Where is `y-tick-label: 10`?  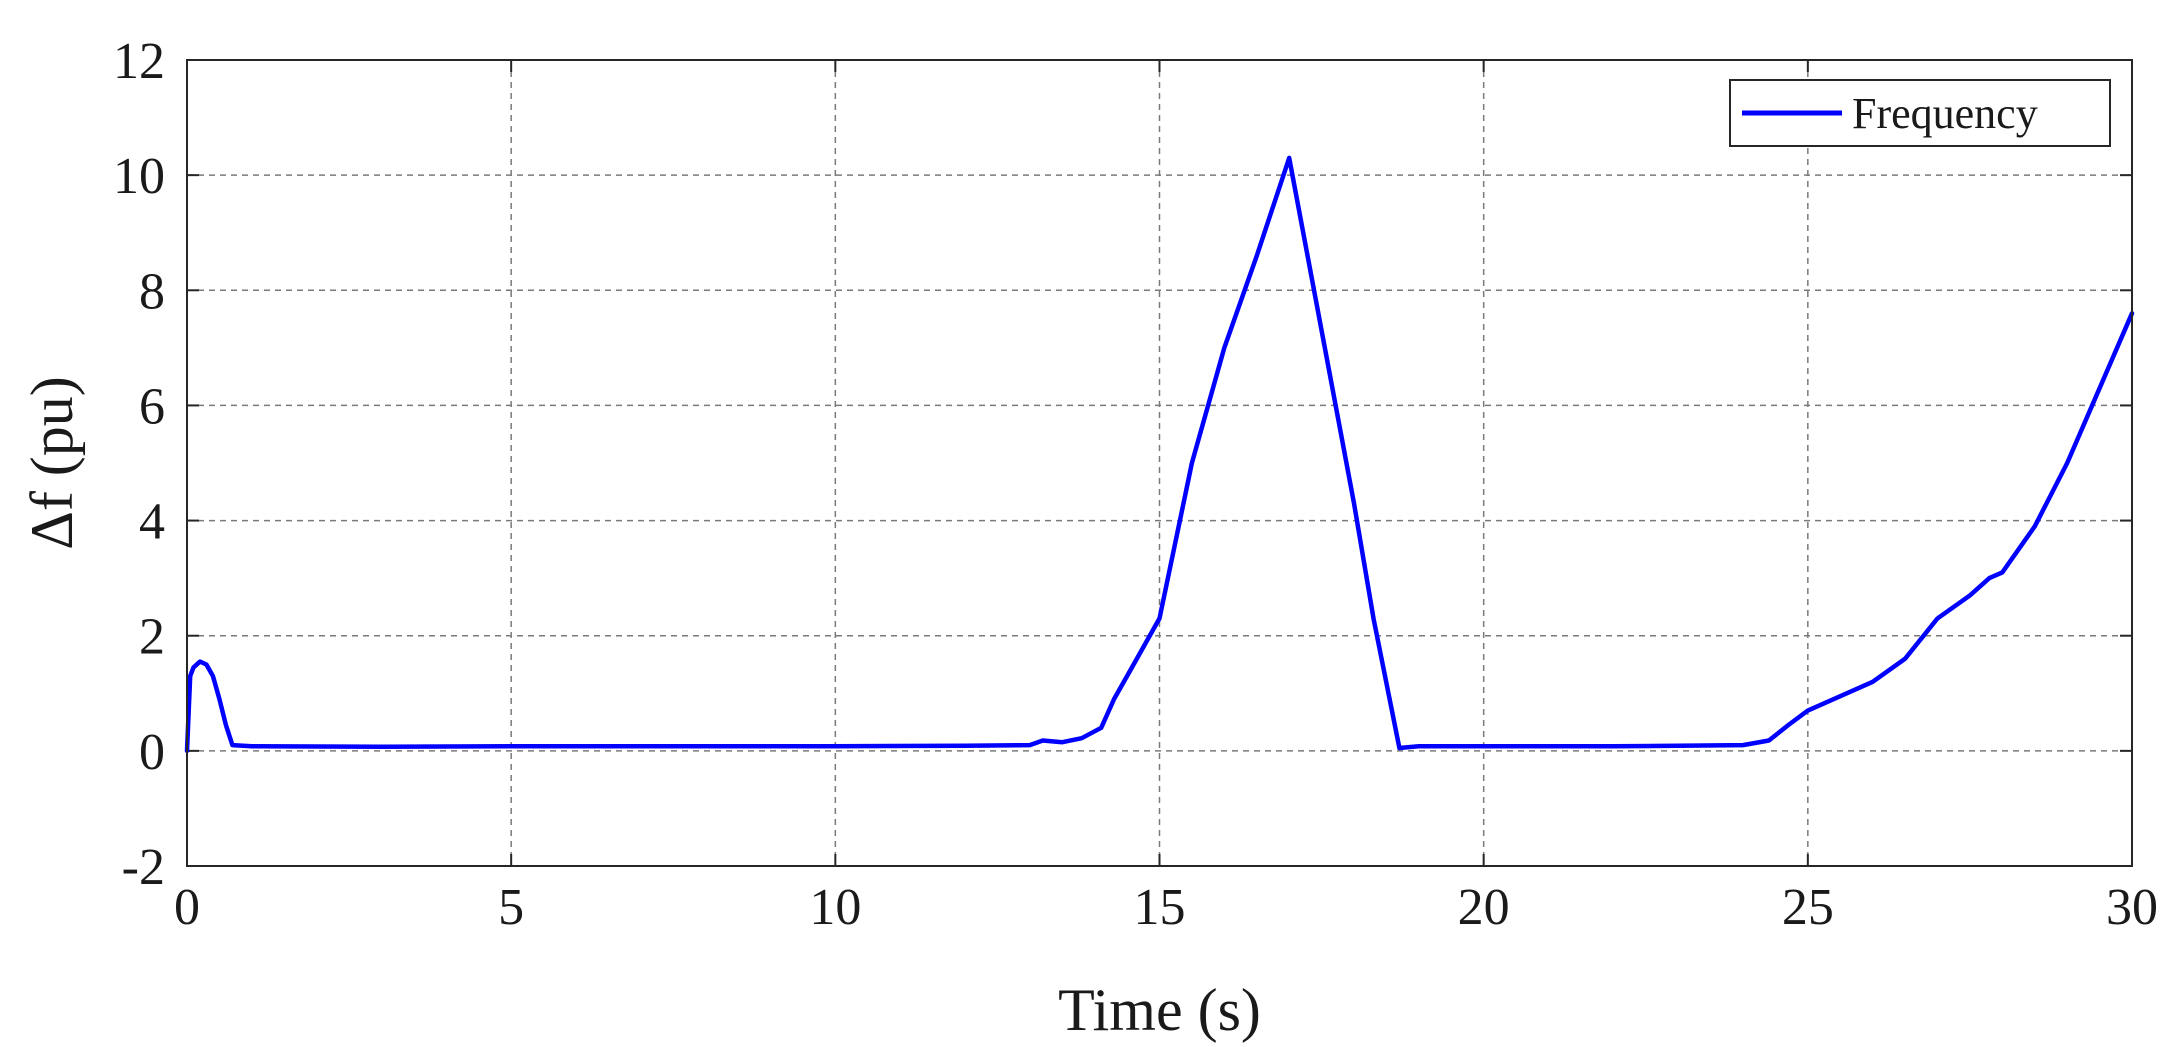
y-tick-label: 10 is located at coordinates (139, 176).